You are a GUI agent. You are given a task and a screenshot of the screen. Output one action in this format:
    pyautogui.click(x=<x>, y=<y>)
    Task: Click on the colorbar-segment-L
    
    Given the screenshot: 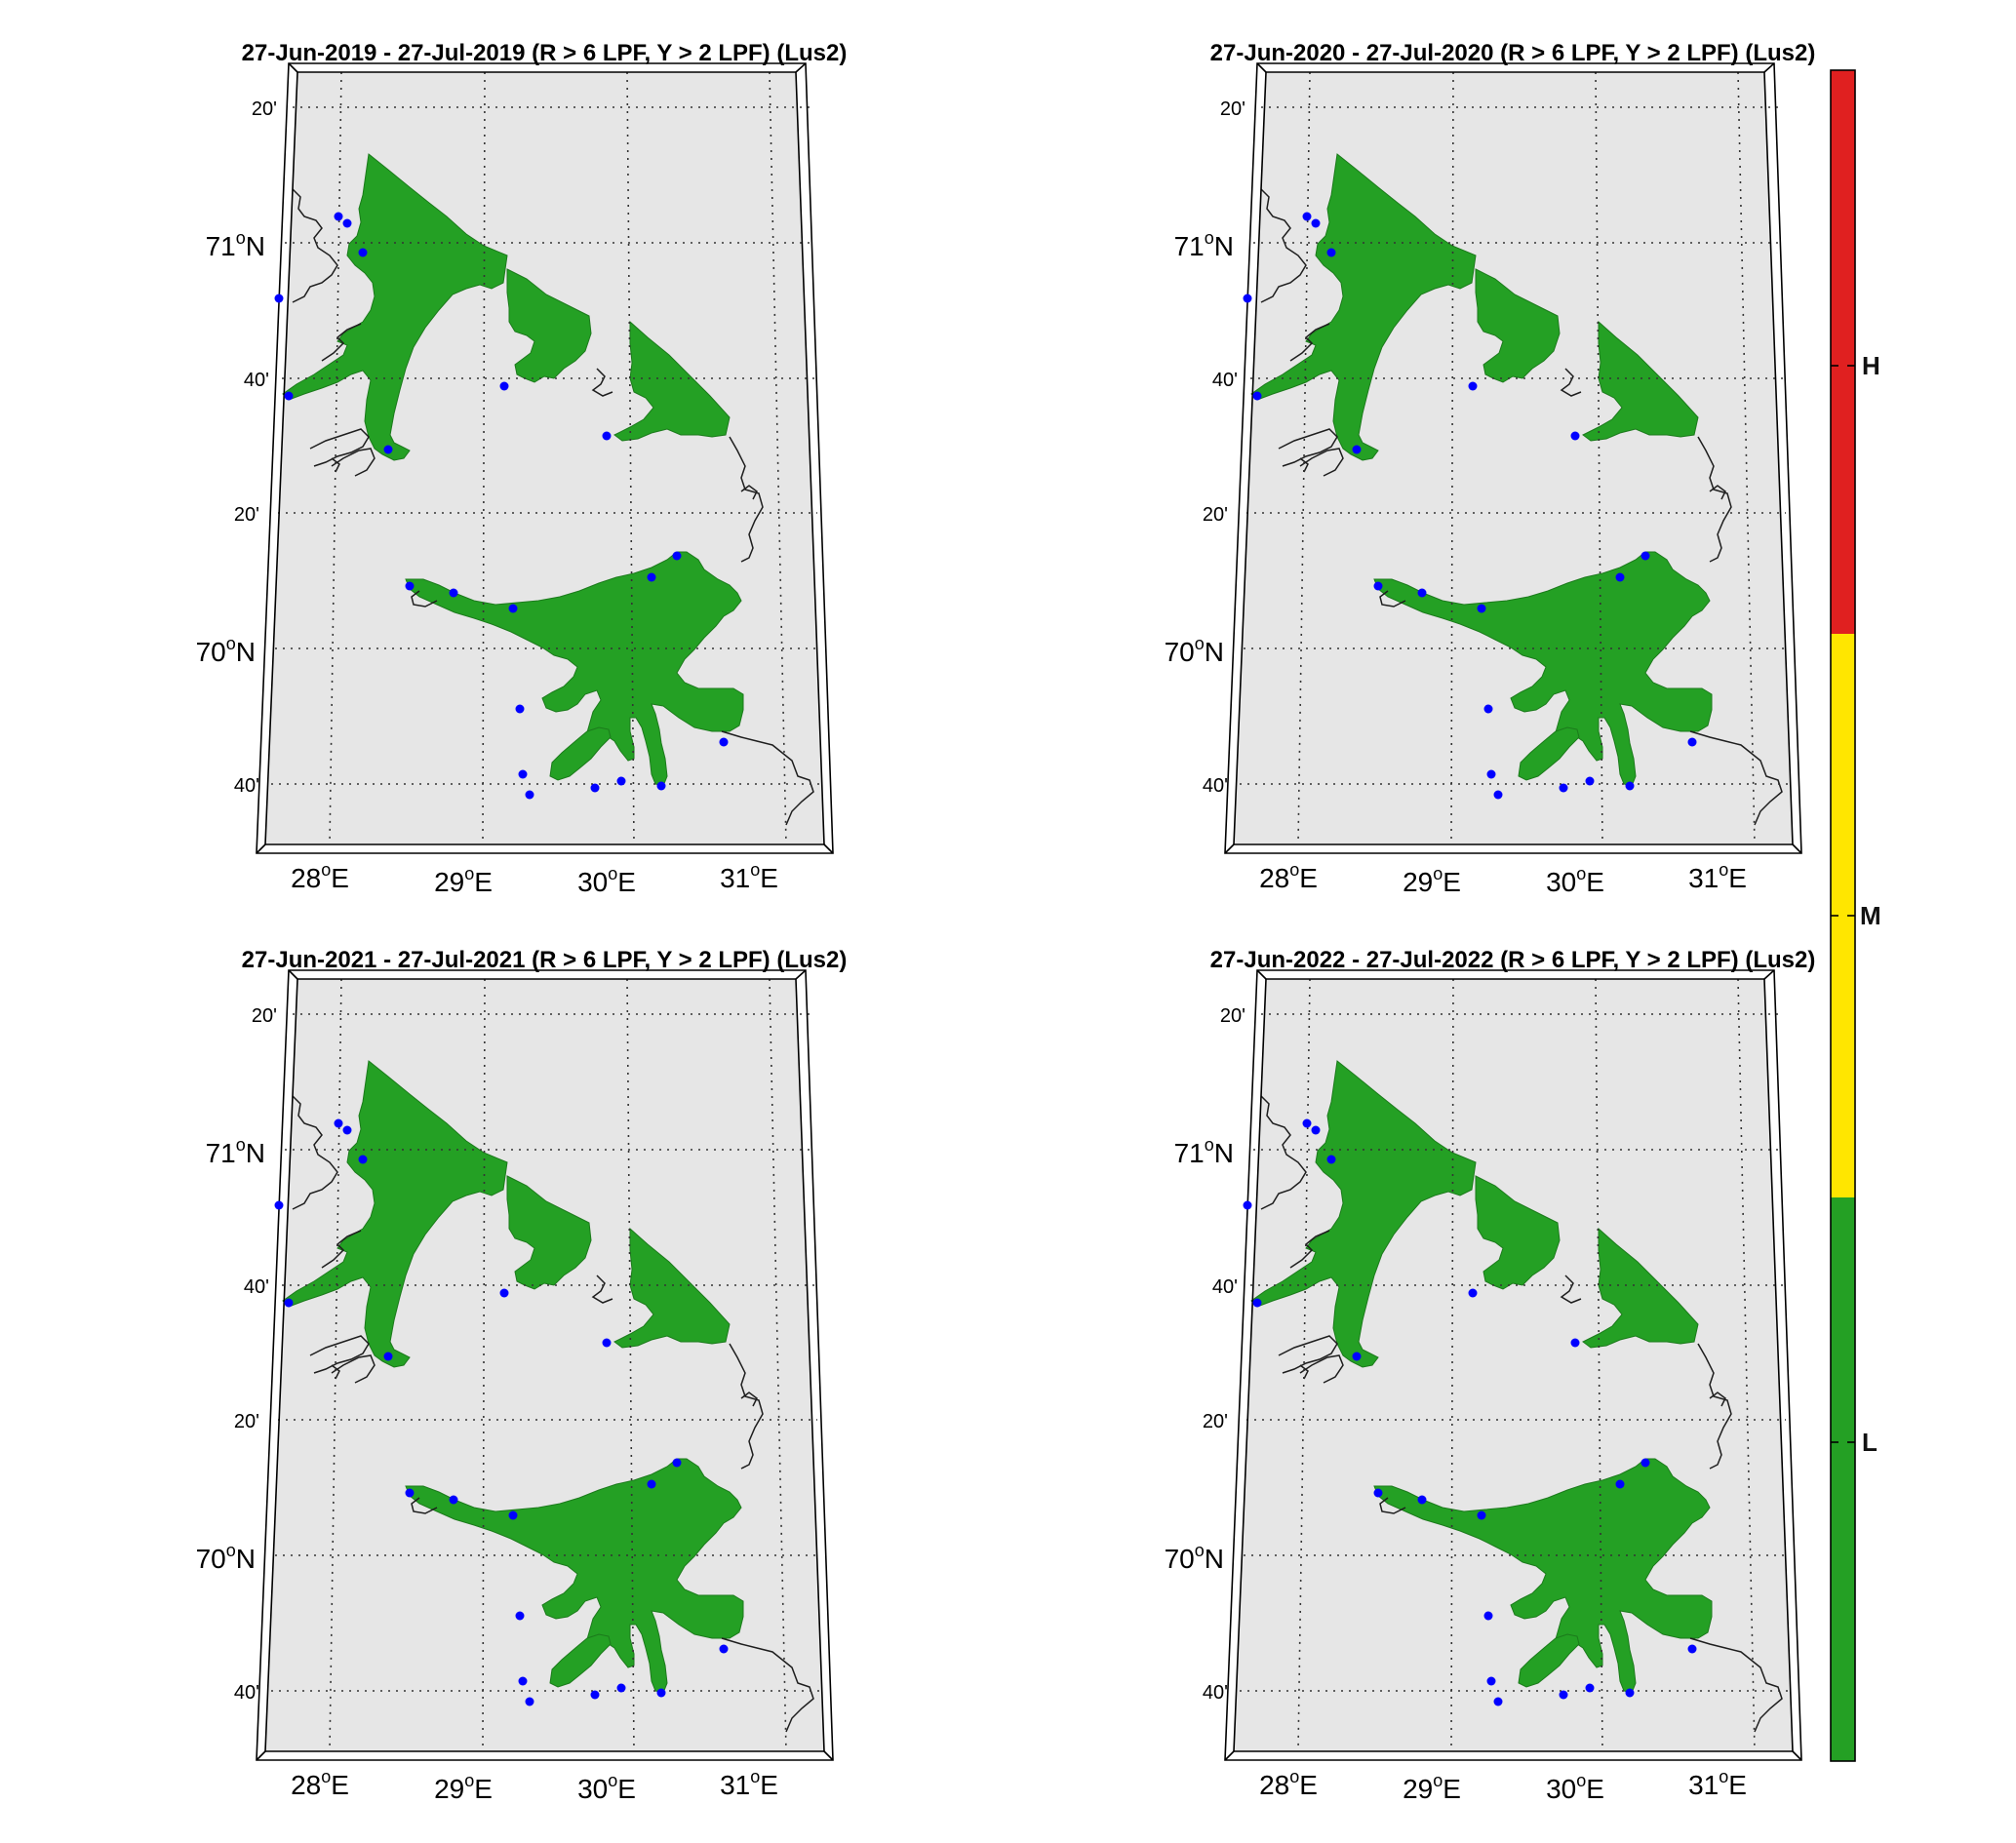 What is the action you would take?
    pyautogui.click(x=1843, y=1479)
    